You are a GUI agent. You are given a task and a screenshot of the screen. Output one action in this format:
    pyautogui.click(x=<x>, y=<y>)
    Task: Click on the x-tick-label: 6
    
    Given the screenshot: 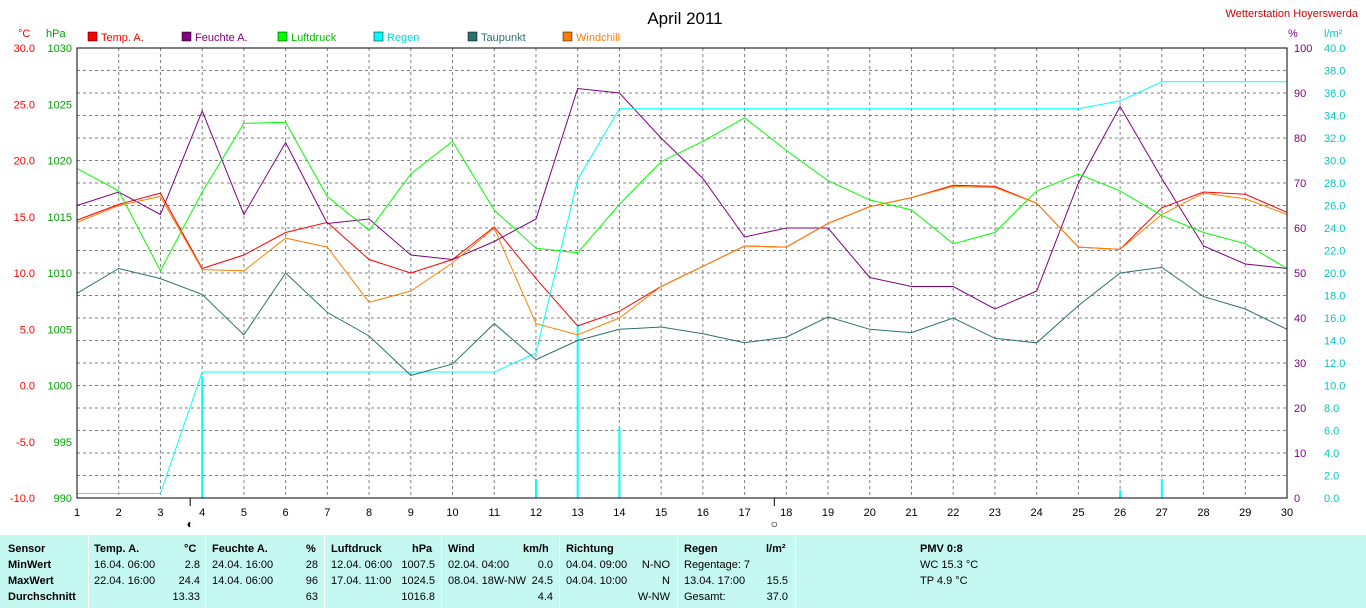 What is the action you would take?
    pyautogui.click(x=286, y=513)
    